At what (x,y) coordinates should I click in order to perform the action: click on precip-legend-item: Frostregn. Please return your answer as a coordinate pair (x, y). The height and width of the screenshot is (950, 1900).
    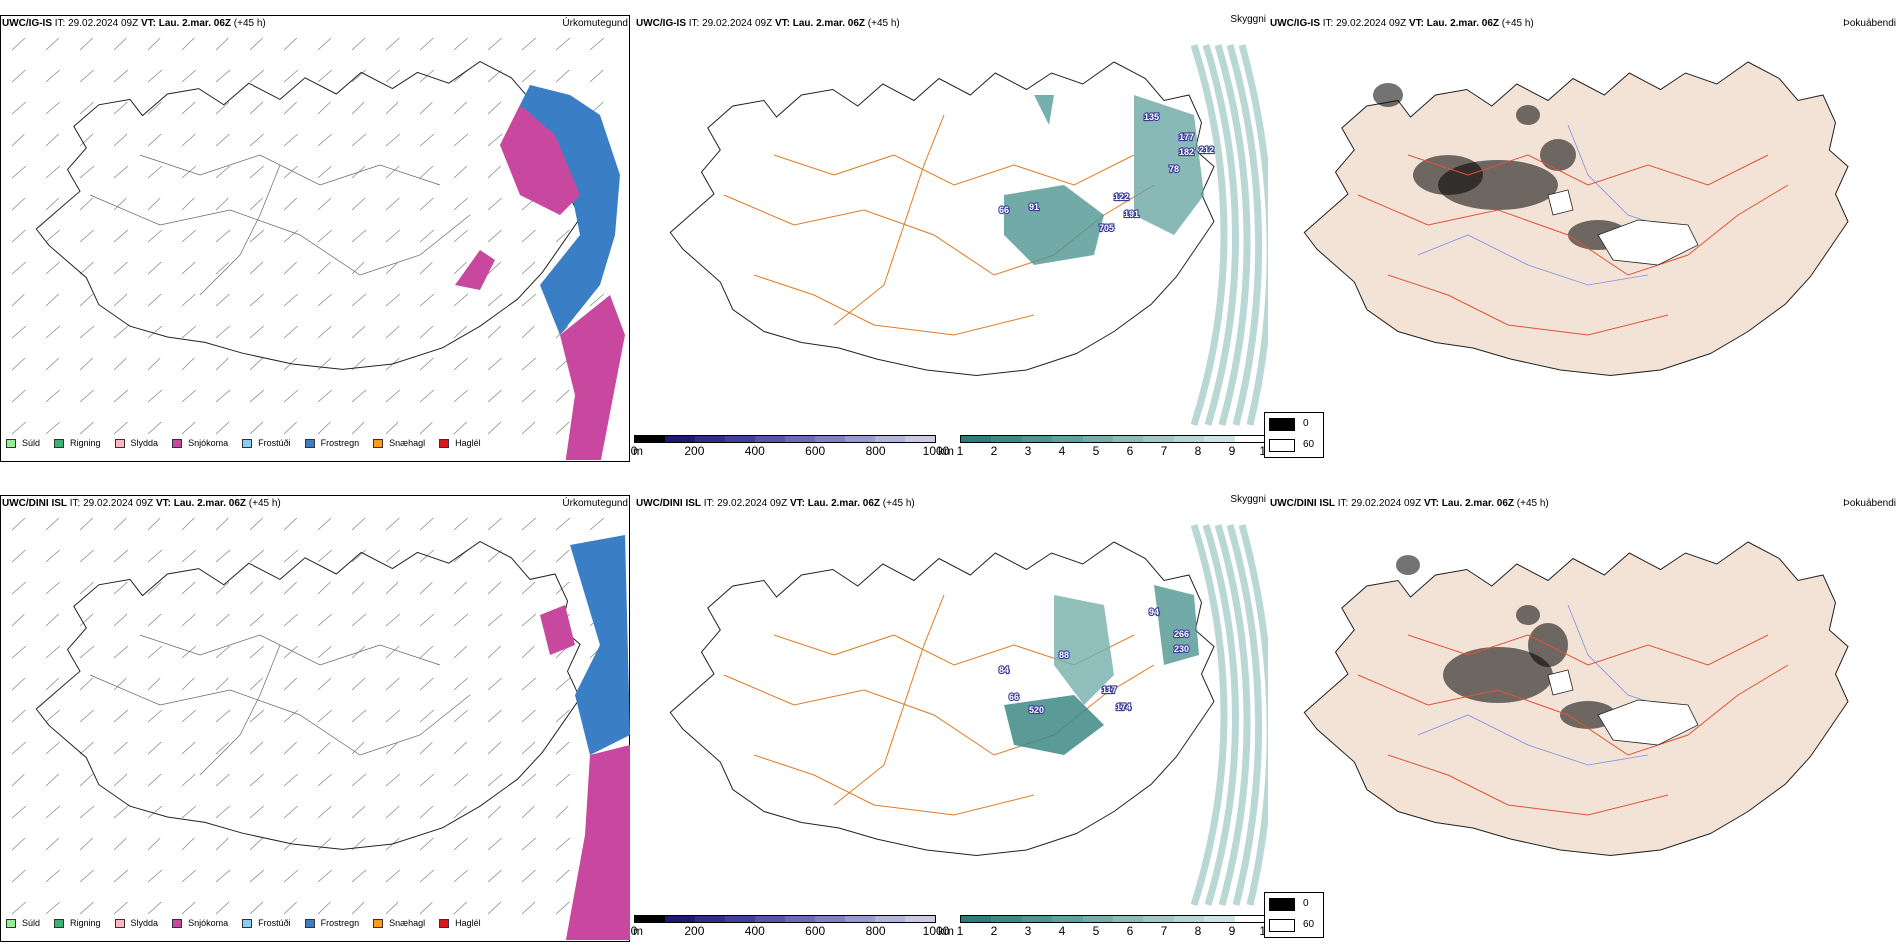
    Looking at the image, I should click on (332, 923).